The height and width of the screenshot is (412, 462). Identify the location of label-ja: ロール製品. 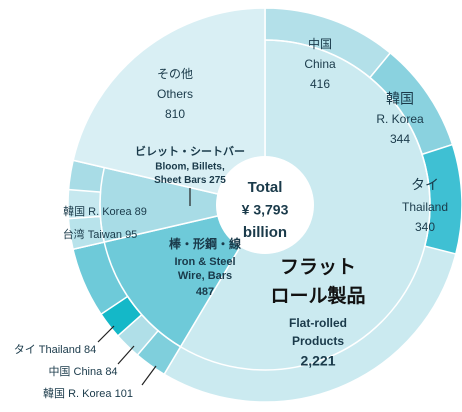
(317, 296).